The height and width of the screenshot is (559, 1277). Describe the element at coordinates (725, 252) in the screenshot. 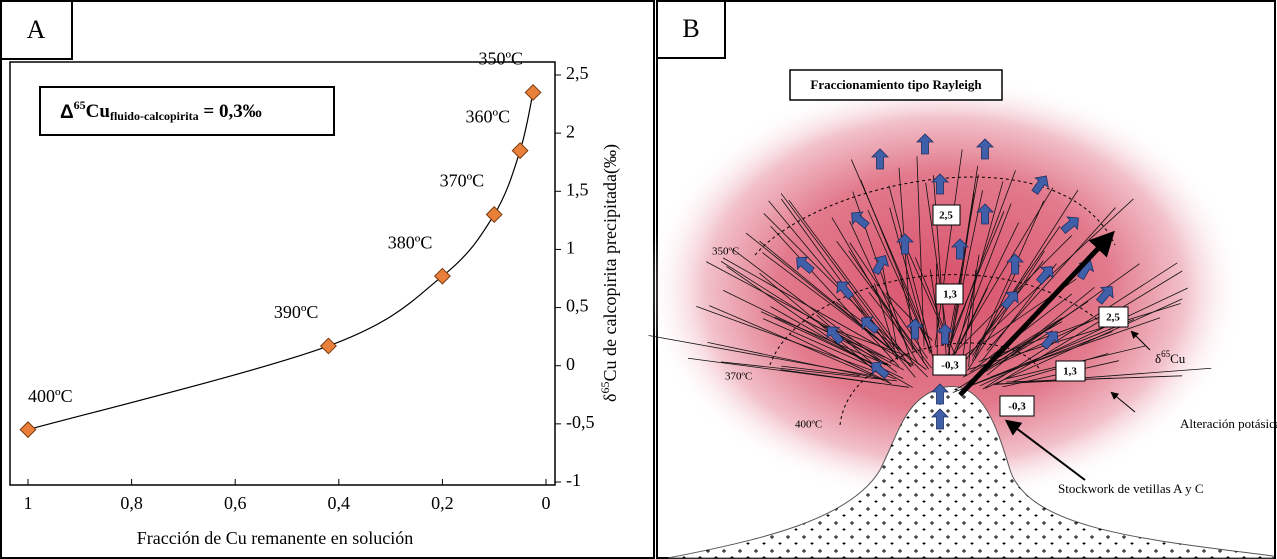

I see `isotherm-label: 350ºC` at that location.